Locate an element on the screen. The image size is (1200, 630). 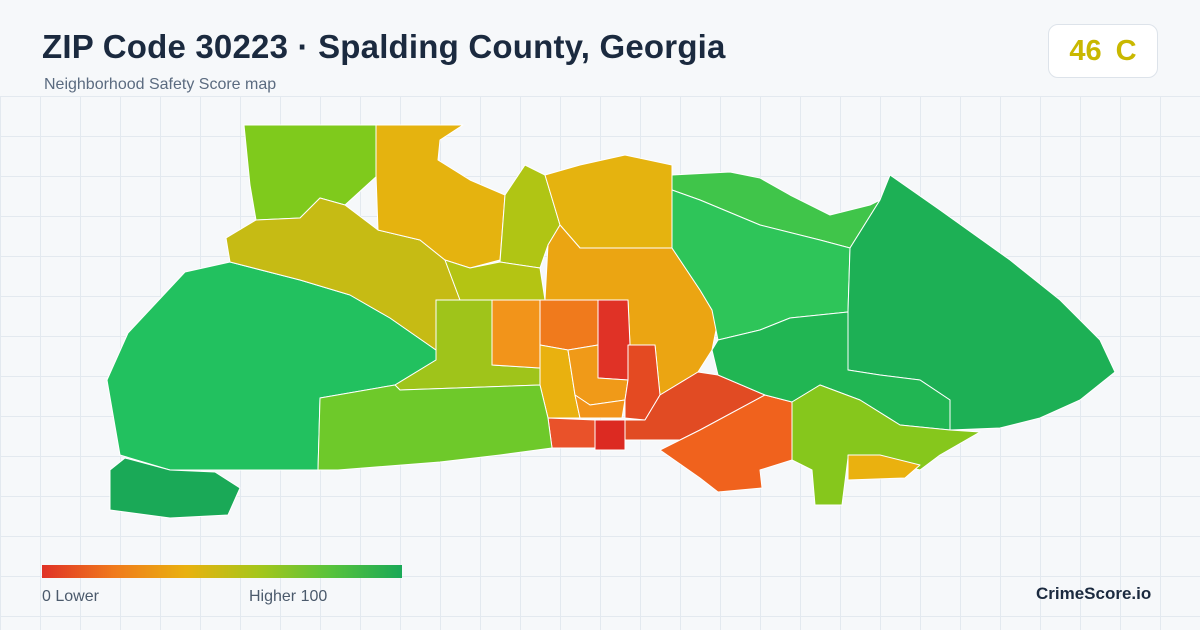
neighborhood-southeast is located at coordinates (886, 445).